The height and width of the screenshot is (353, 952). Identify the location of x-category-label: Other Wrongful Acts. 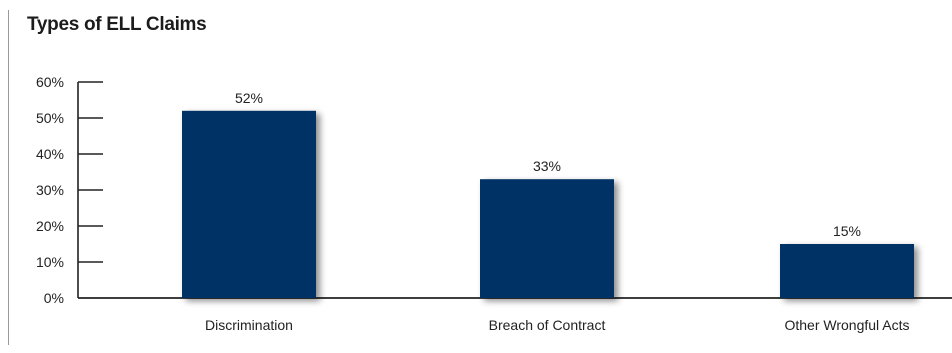
(846, 325).